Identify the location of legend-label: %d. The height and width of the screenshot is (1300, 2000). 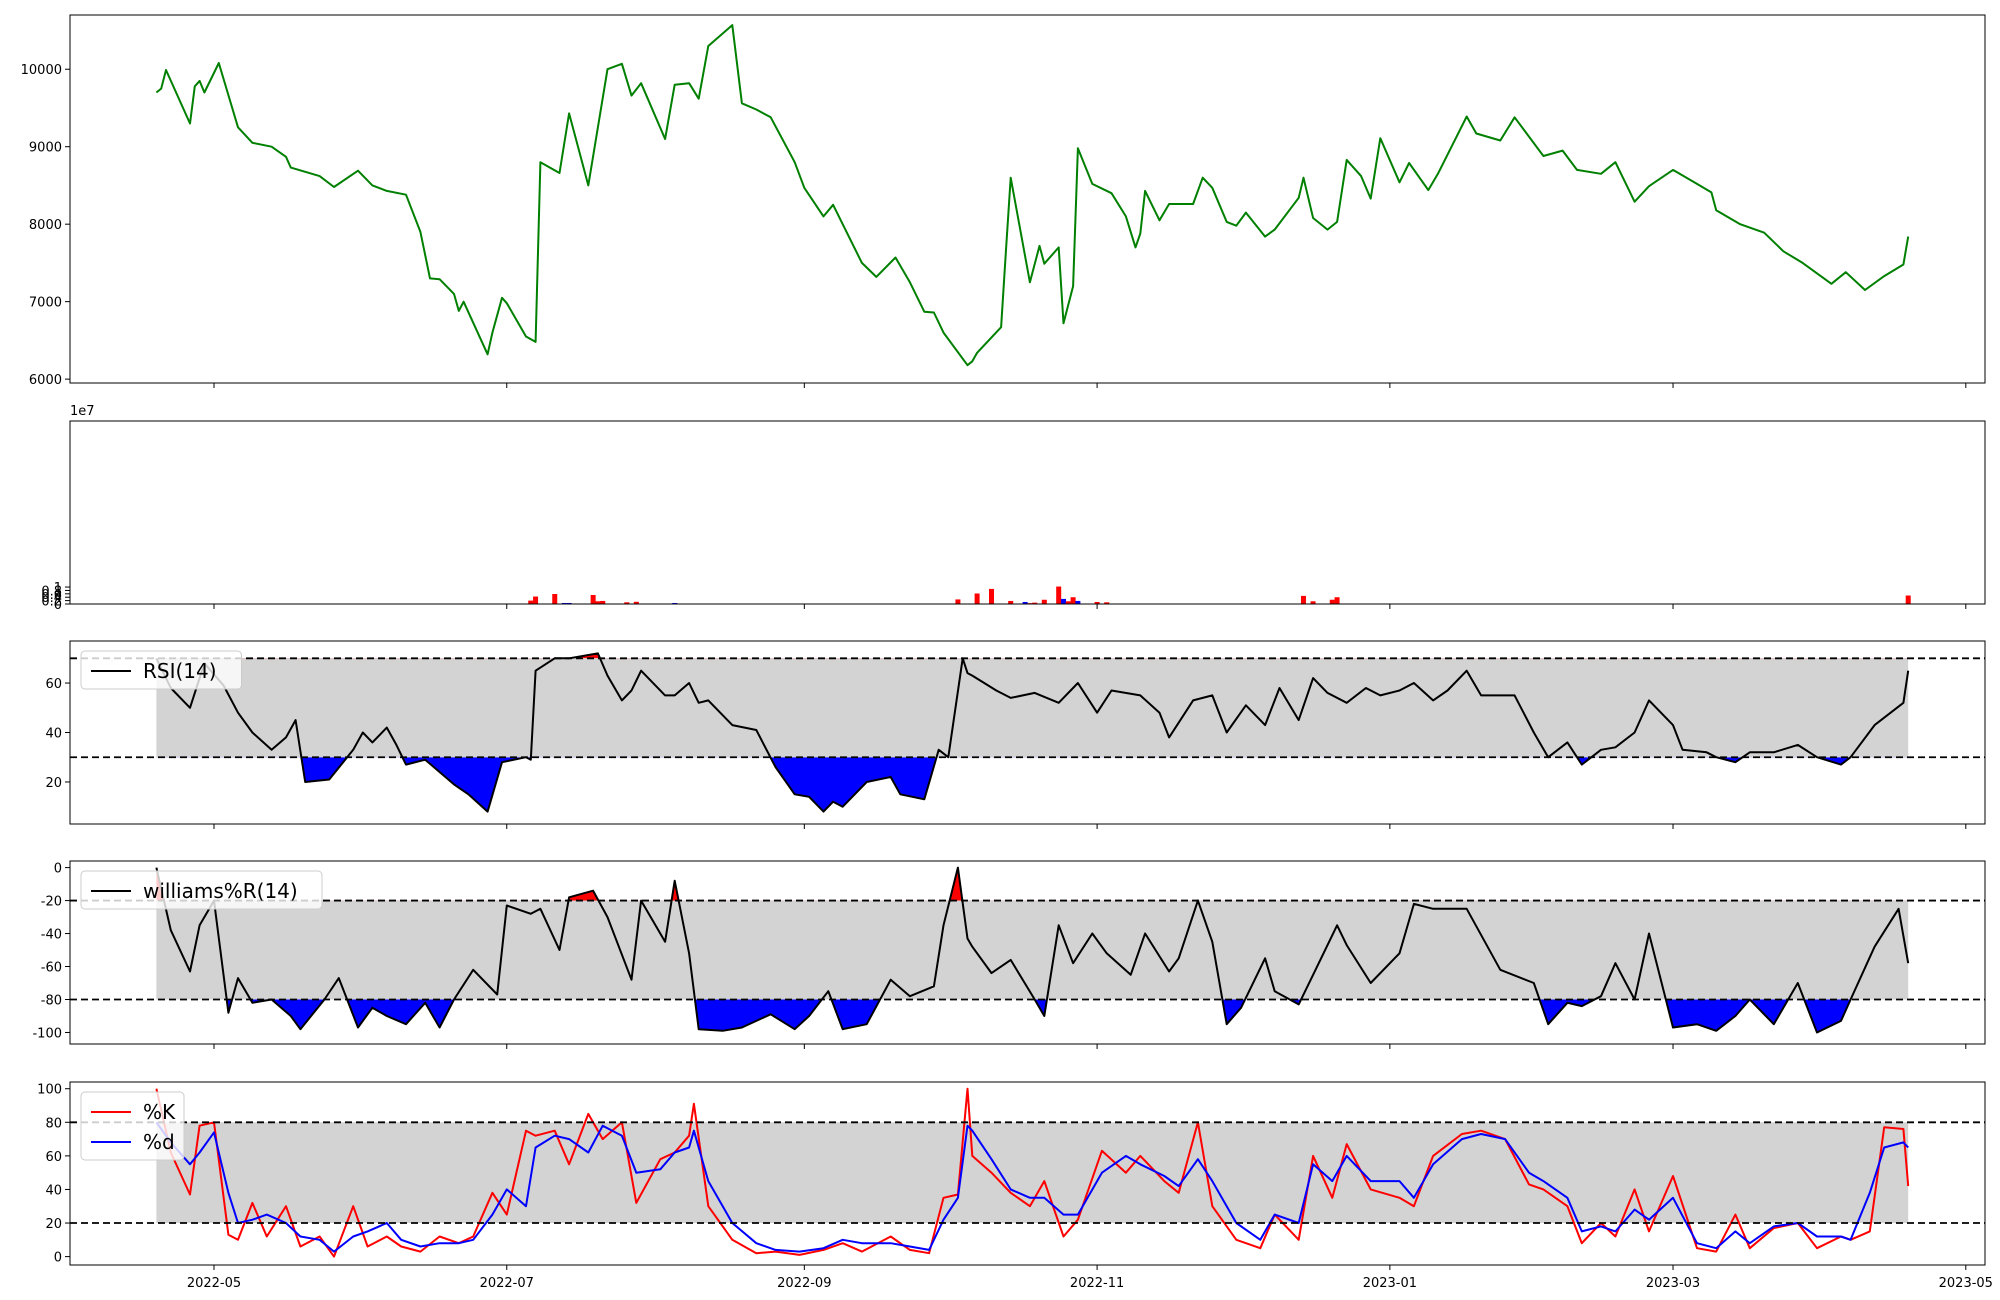
(159, 1142).